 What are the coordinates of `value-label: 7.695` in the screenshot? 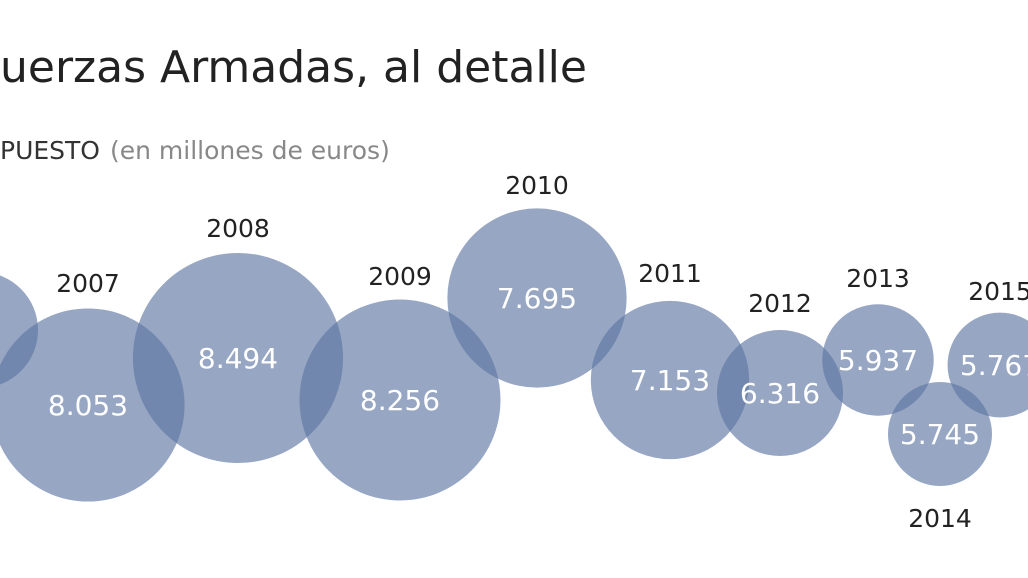 It's located at (537, 298).